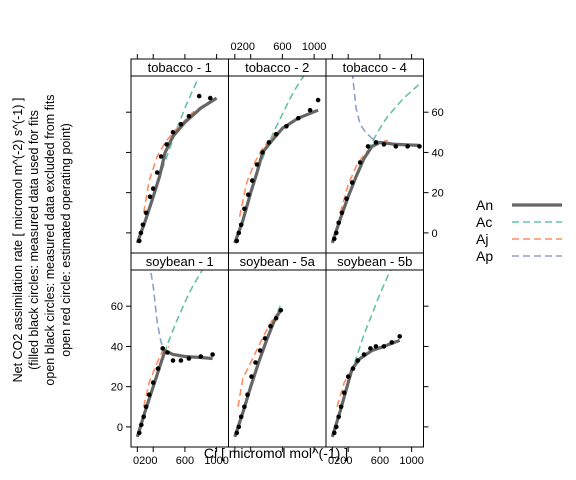 The image size is (576, 480). I want to click on panel-tobacco-2: tobacco - 2, so click(277, 156).